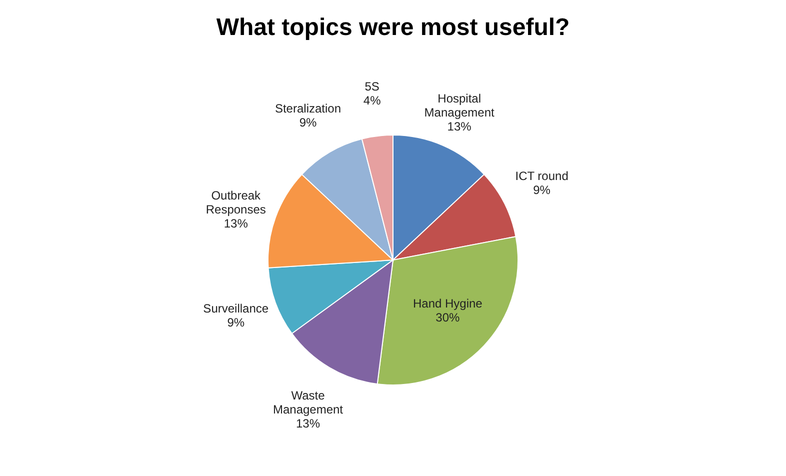  What do you see at coordinates (372, 100) in the screenshot?
I see `data-label: 4%` at bounding box center [372, 100].